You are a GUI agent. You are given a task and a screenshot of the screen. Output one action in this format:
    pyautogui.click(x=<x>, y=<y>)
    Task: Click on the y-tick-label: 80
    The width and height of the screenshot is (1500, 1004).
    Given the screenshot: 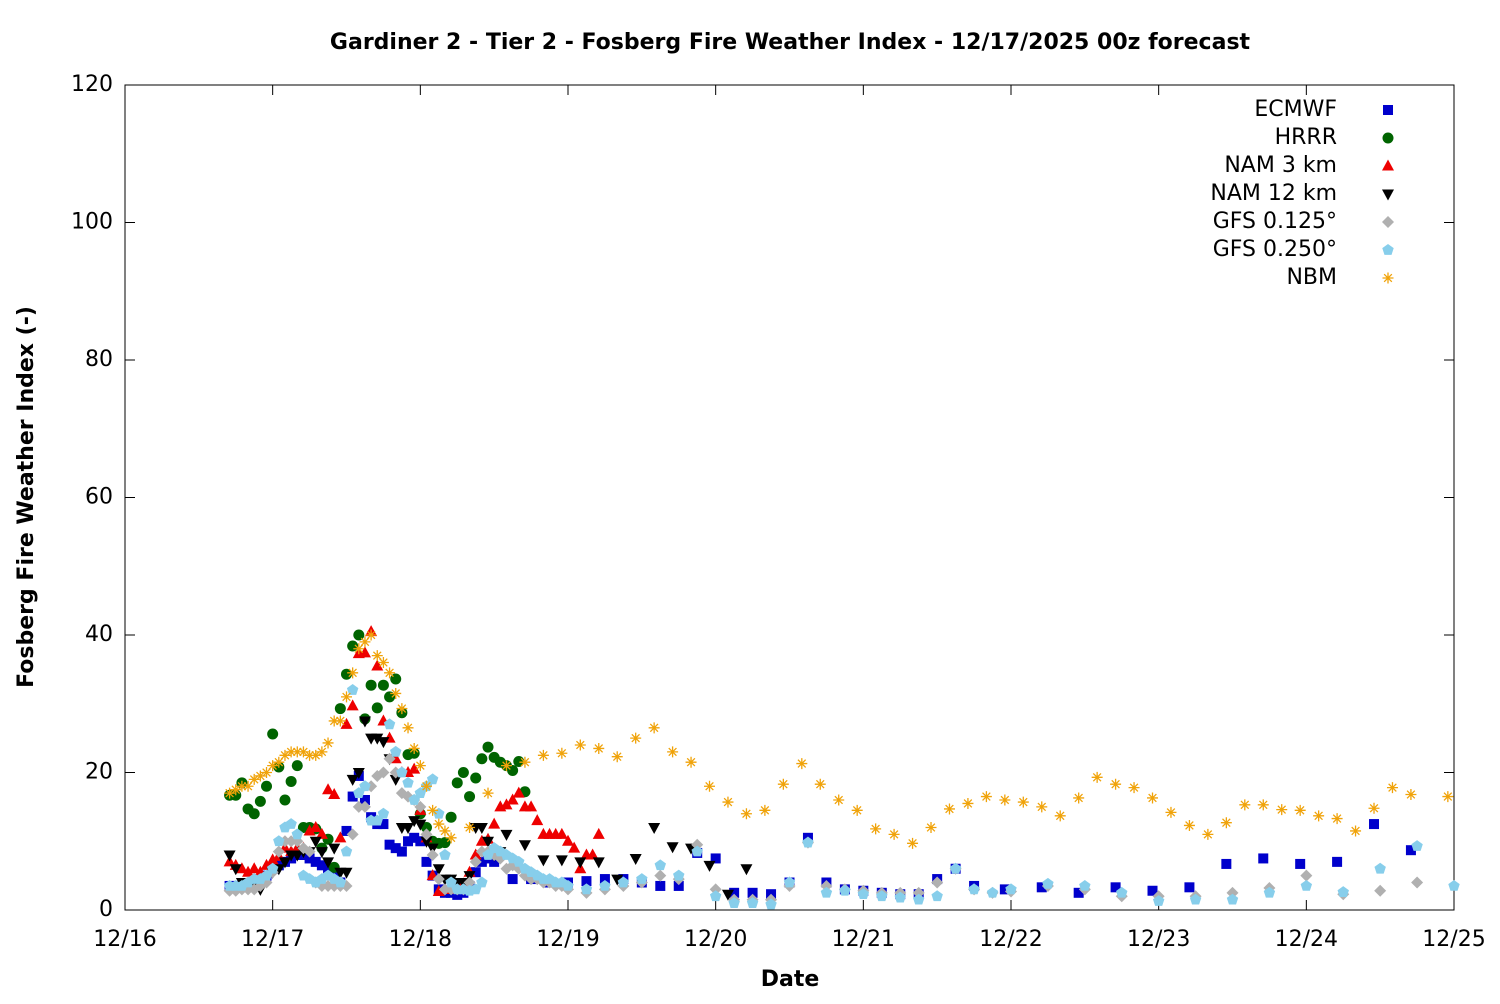 What is the action you would take?
    pyautogui.click(x=99, y=359)
    